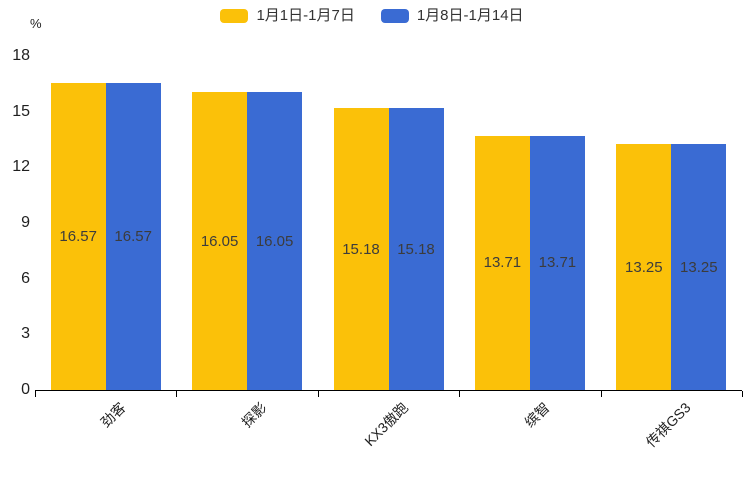 This screenshot has height=496, width=744. Describe the element at coordinates (470, 15) in the screenshot. I see `legend-item-label: 1月8日-1月14日` at that location.